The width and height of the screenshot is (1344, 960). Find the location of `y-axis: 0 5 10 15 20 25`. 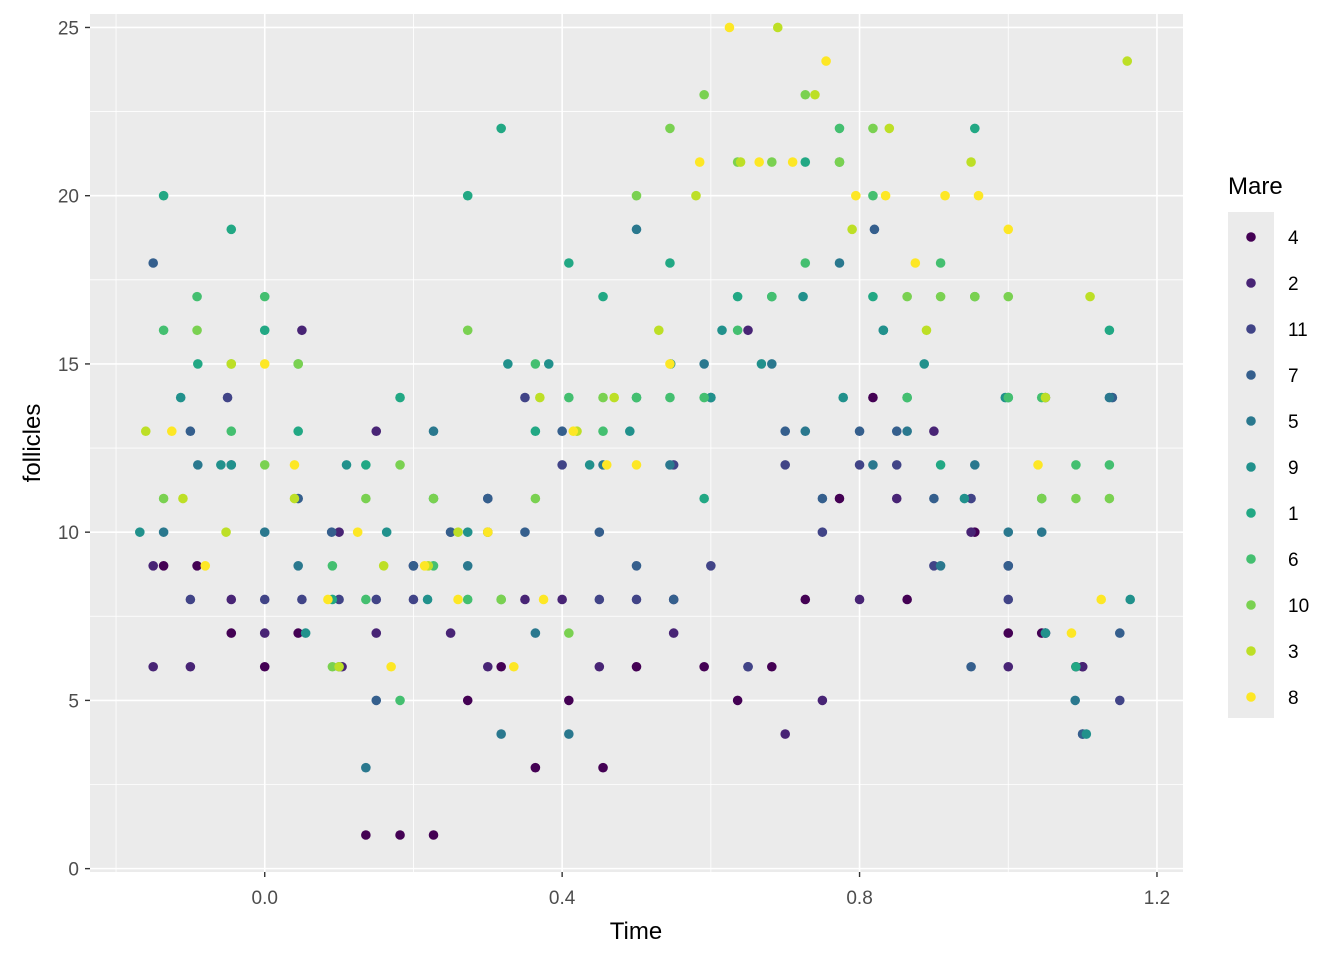

y-axis: 0 5 10 15 20 25 is located at coordinates (74, 449).